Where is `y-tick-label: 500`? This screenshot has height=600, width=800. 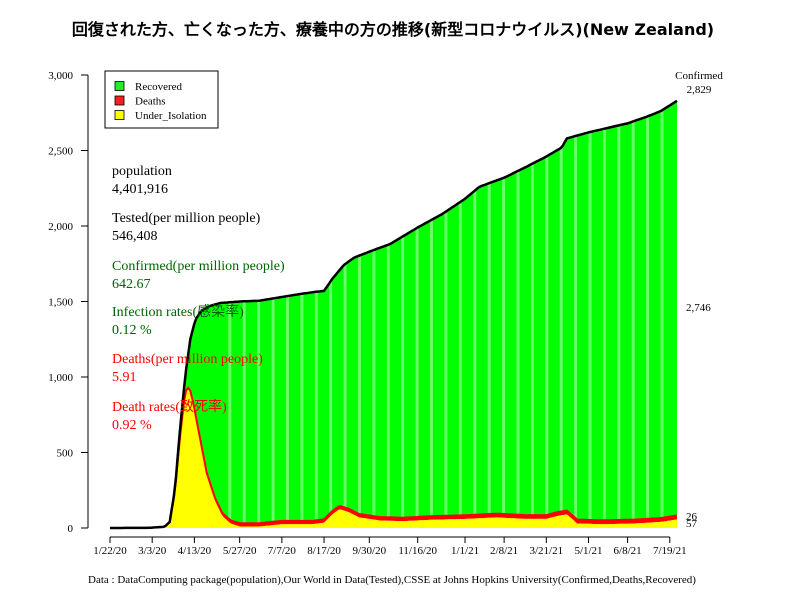 y-tick-label: 500 is located at coordinates (65, 454).